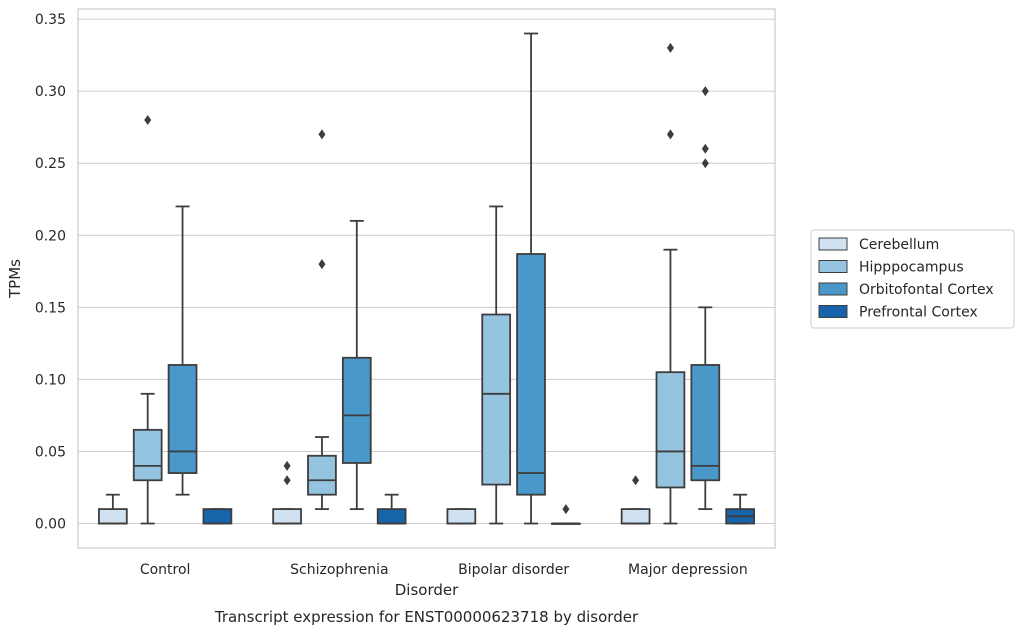  I want to click on legend-label: Cerebellum, so click(899, 245).